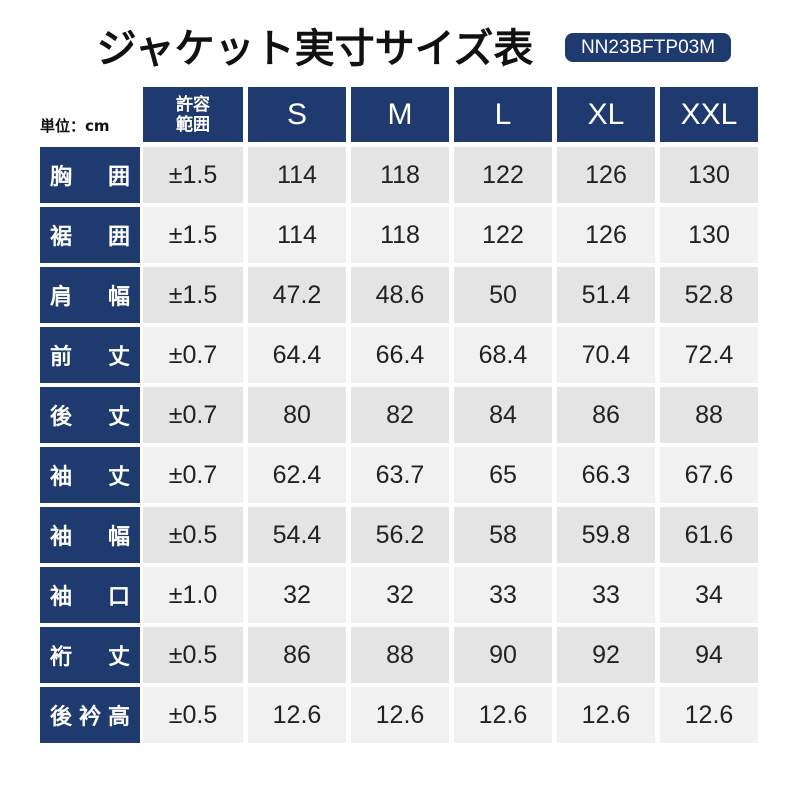  I want to click on measurement: 56.2, so click(400, 535).